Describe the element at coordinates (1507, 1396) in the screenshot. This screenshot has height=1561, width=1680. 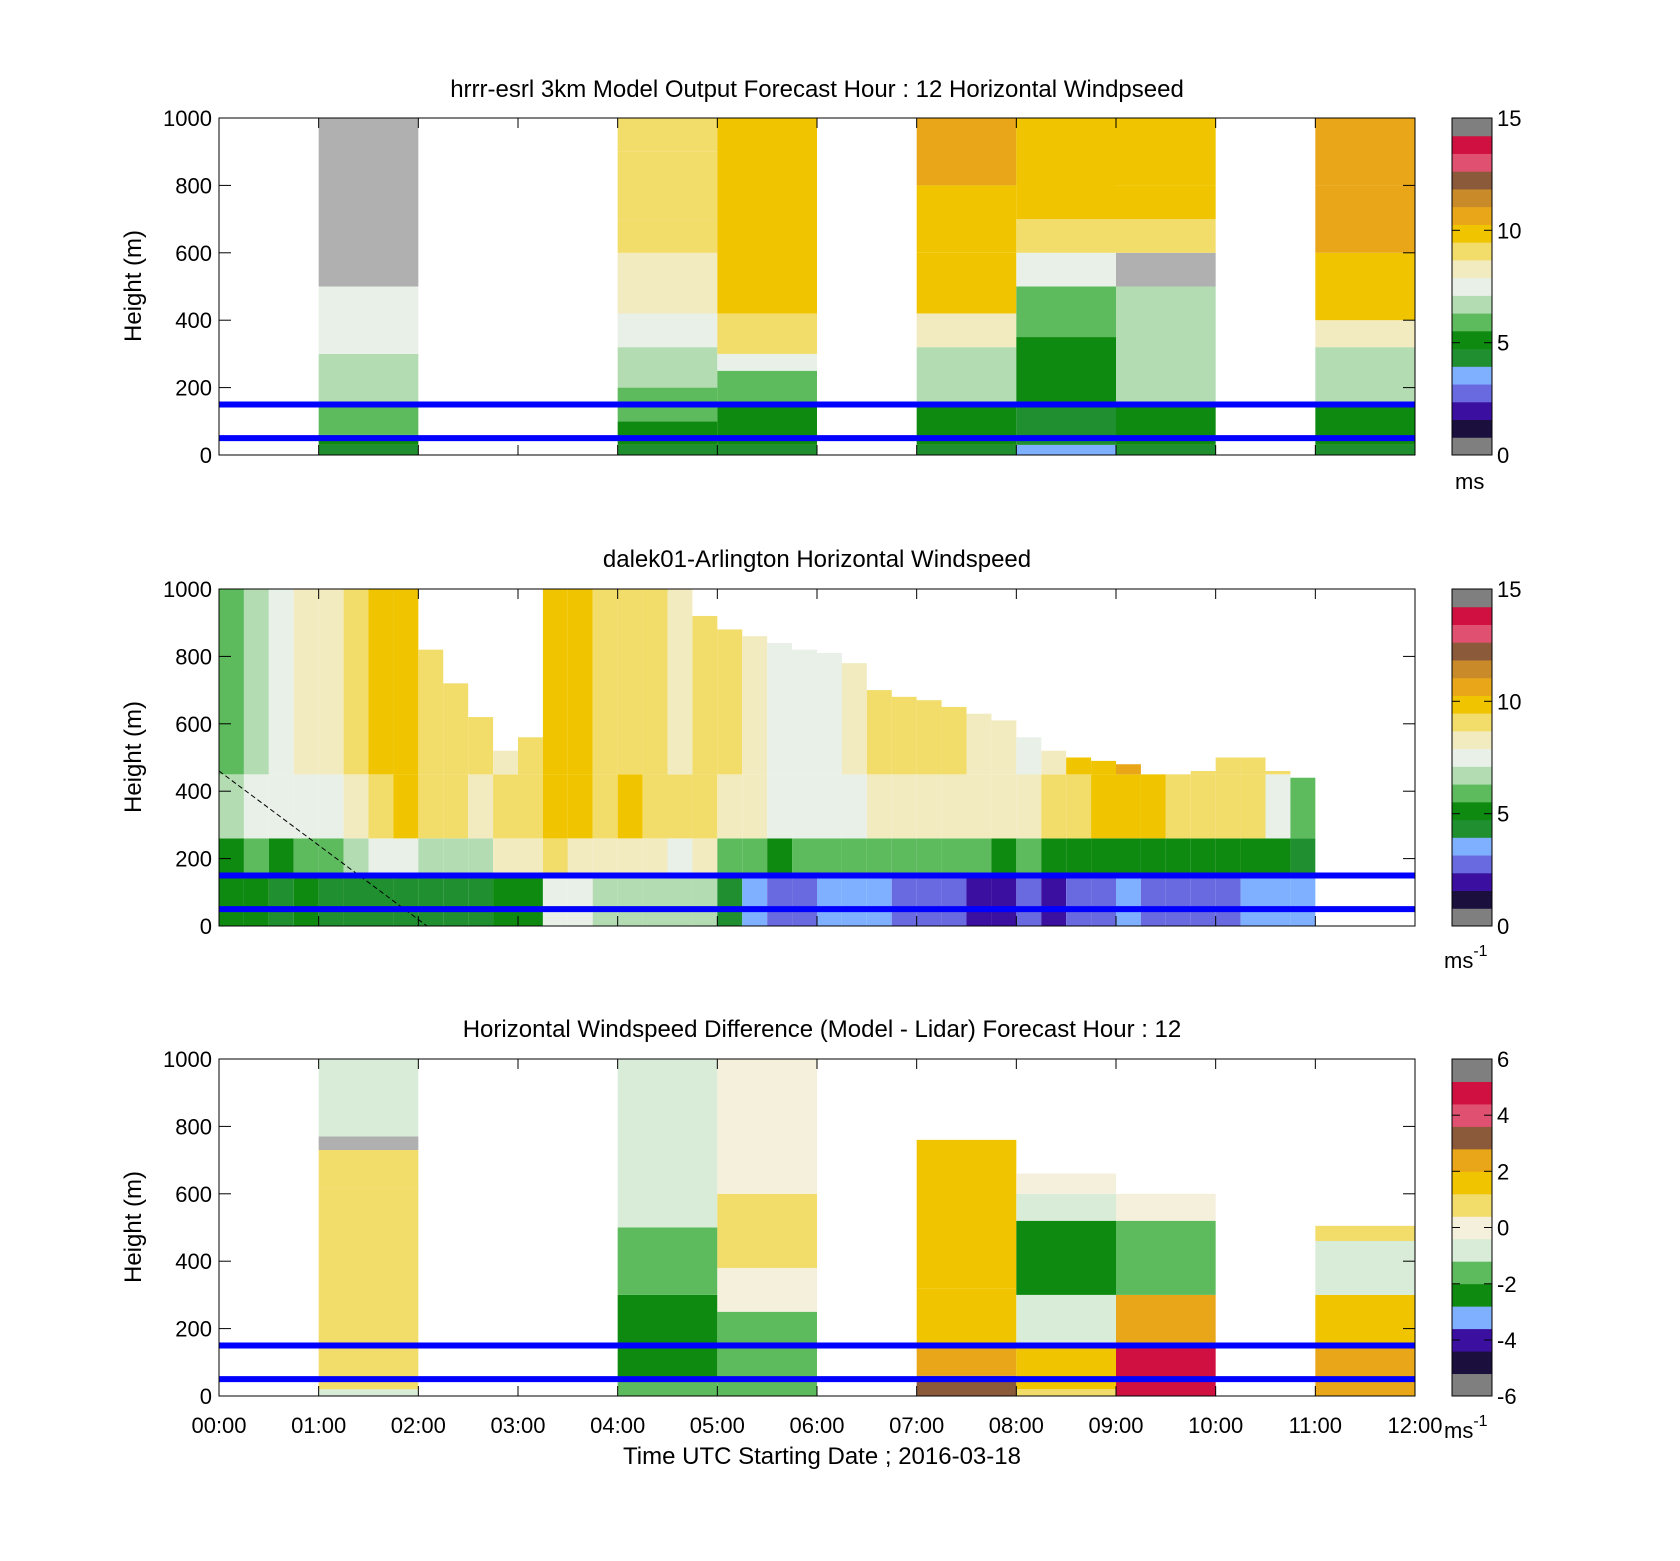
I see `colorbar-tick-label: -6` at that location.